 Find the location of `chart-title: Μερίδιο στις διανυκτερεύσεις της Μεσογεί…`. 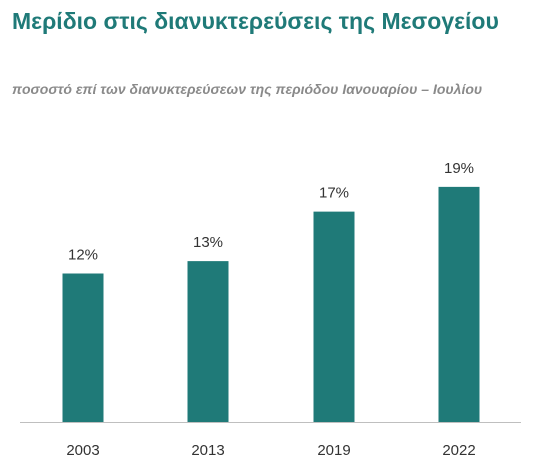

chart-title: Μερίδιο στις διανυκτερεύσεις της Μεσογεί… is located at coordinates (255, 21).